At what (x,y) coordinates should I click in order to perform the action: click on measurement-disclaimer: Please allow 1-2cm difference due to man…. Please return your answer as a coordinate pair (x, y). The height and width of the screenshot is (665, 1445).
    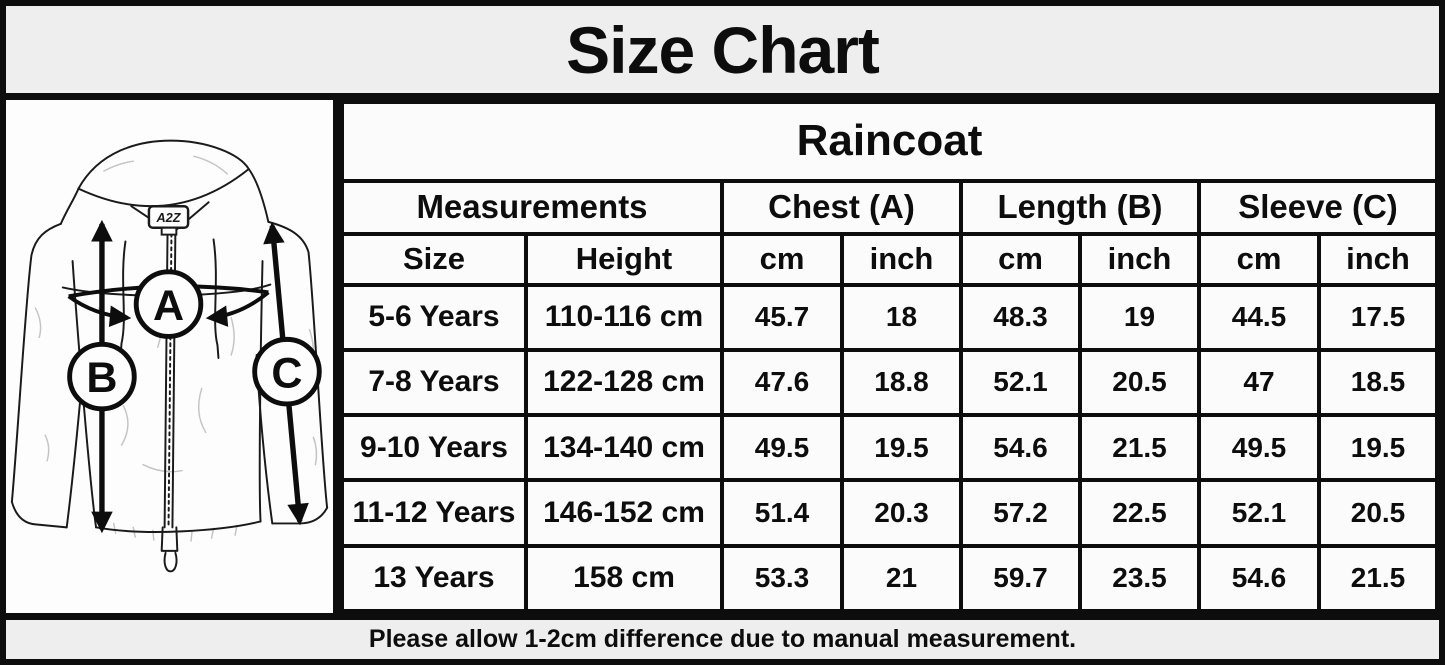
    Looking at the image, I should click on (722, 639).